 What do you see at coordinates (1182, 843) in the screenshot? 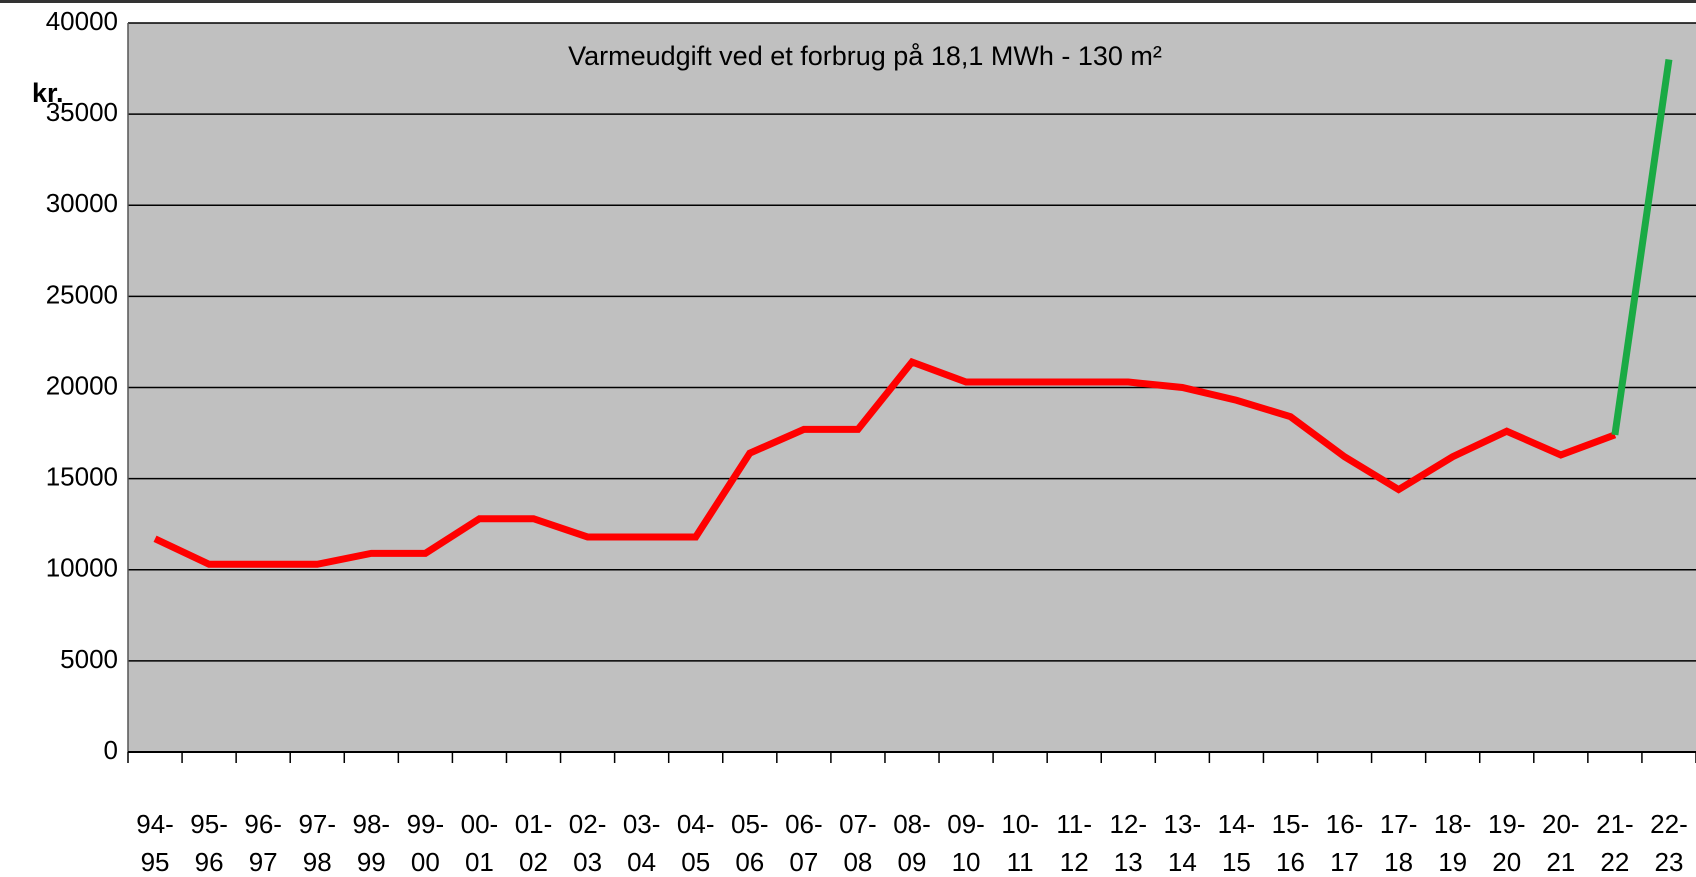
I see `x-tick-label: 13- 14` at bounding box center [1182, 843].